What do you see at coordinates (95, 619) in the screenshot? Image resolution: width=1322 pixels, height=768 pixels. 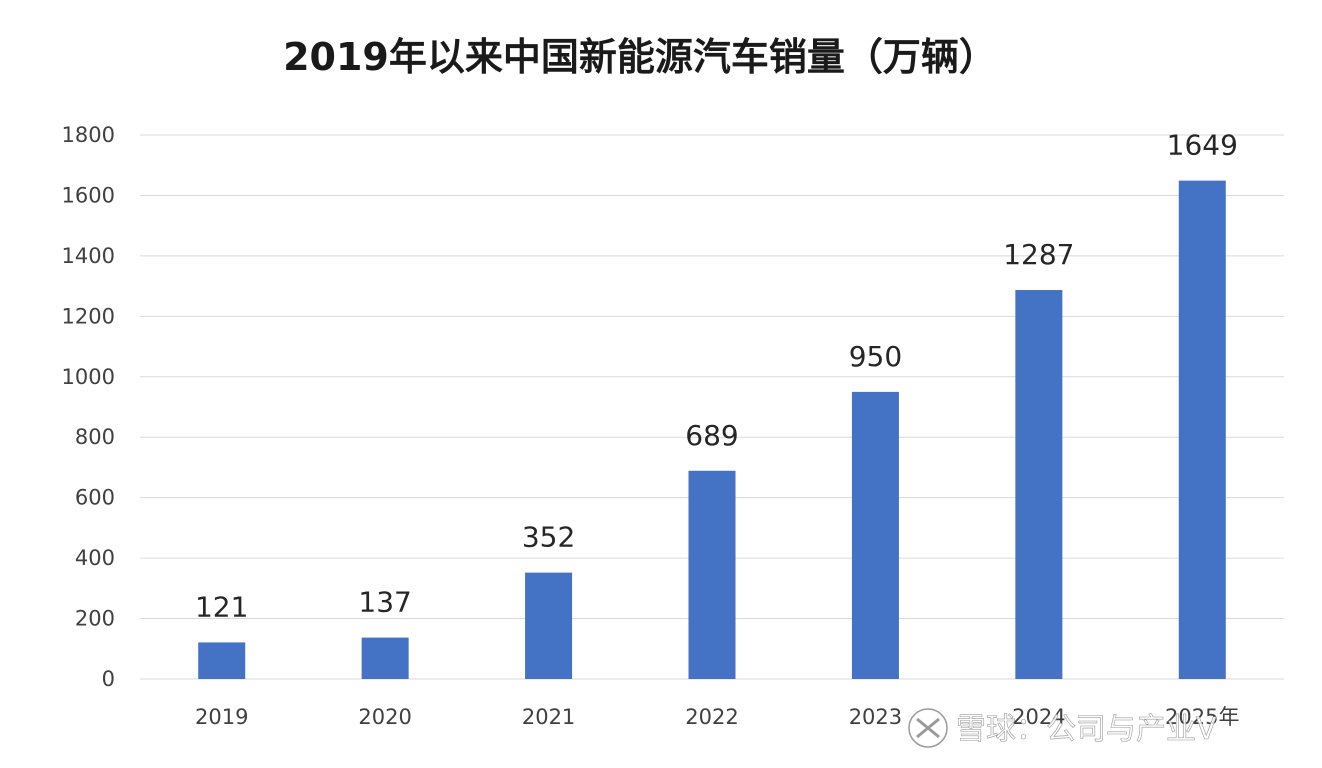 I see `y-tick-label: 200` at bounding box center [95, 619].